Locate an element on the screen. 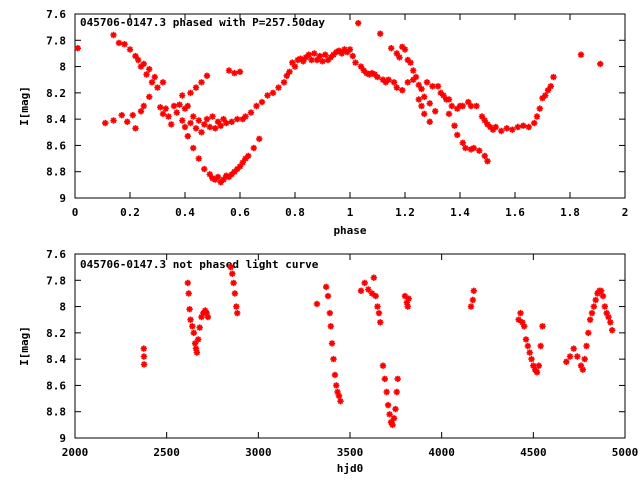 The width and height of the screenshot is (640, 484). bottom-y-tick-label: 7.8 is located at coordinates (56, 280).